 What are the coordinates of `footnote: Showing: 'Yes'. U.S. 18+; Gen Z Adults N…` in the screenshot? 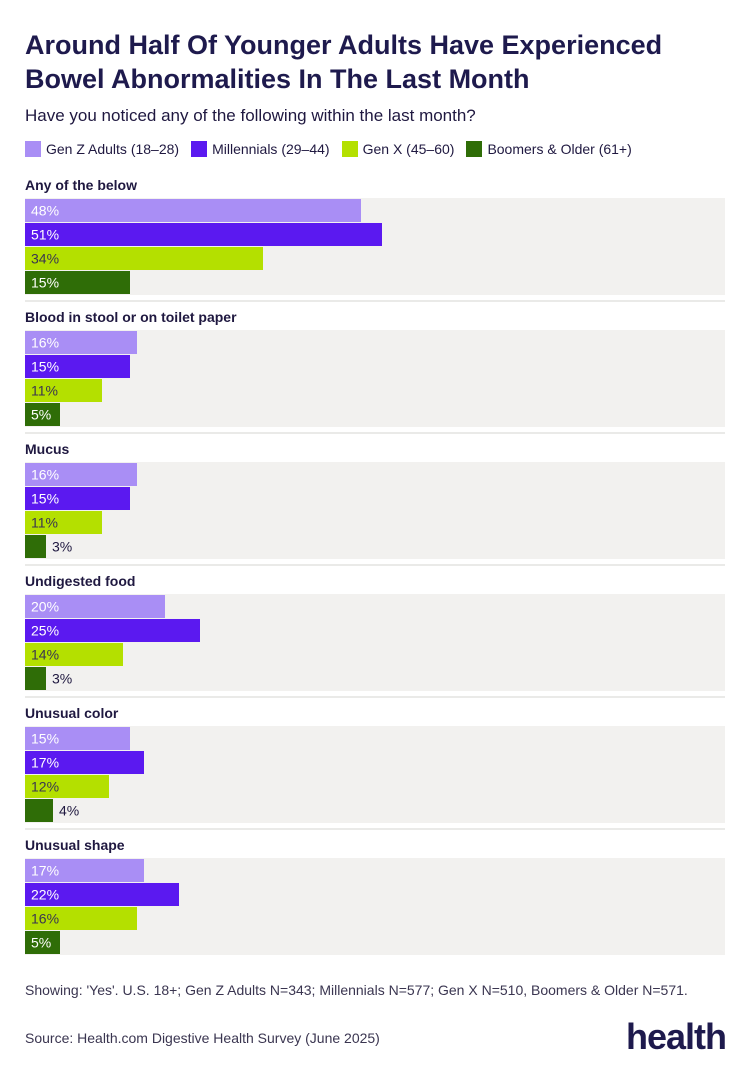 It's located at (356, 990).